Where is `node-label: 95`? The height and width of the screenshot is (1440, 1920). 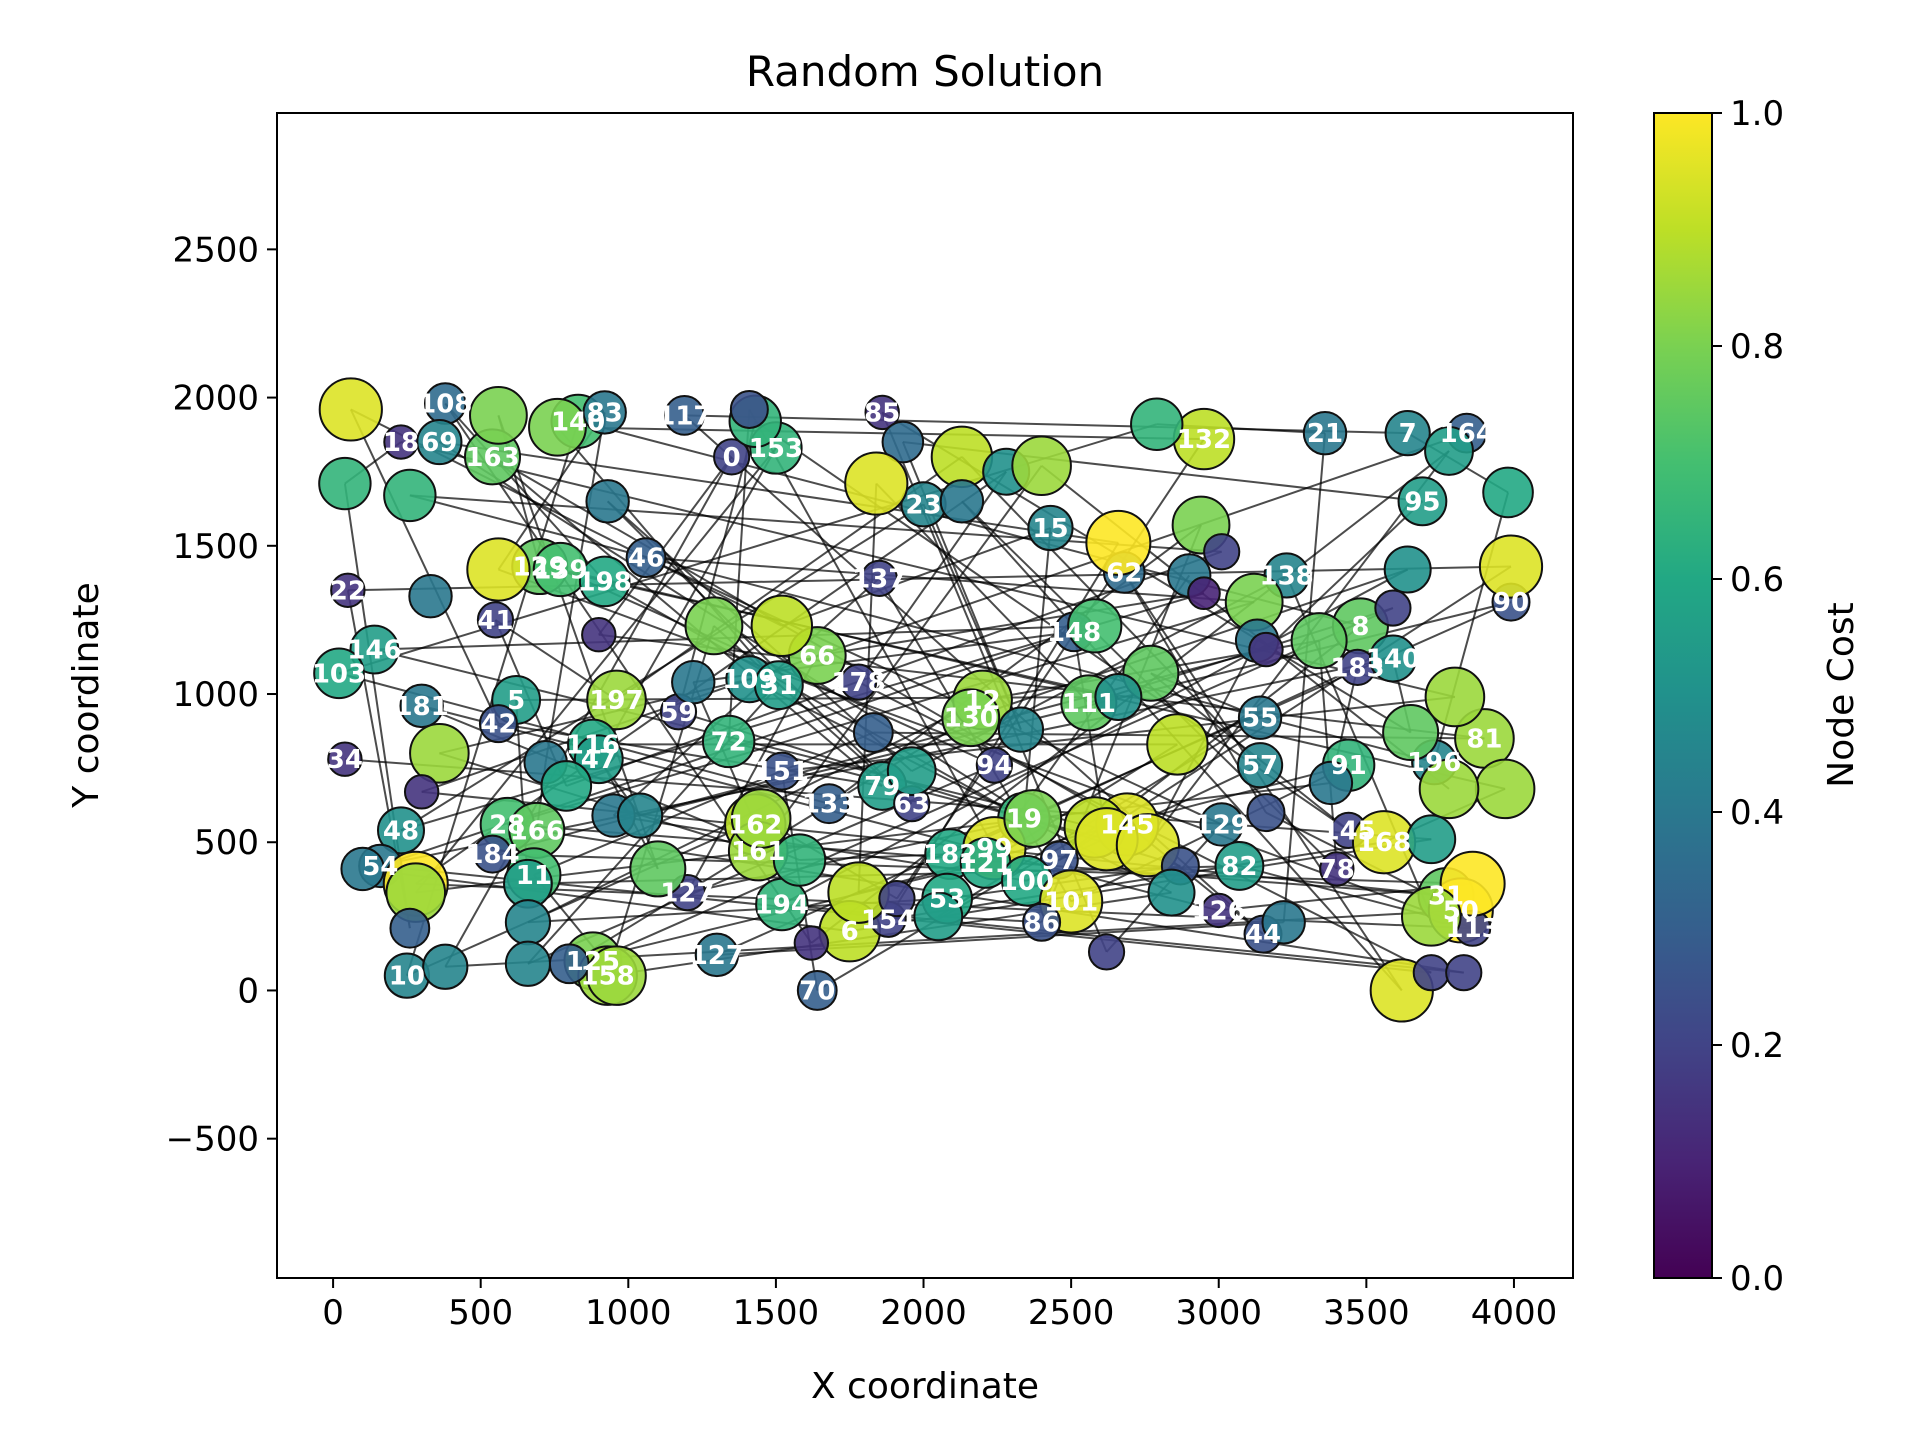
node-label: 95 is located at coordinates (1422, 502).